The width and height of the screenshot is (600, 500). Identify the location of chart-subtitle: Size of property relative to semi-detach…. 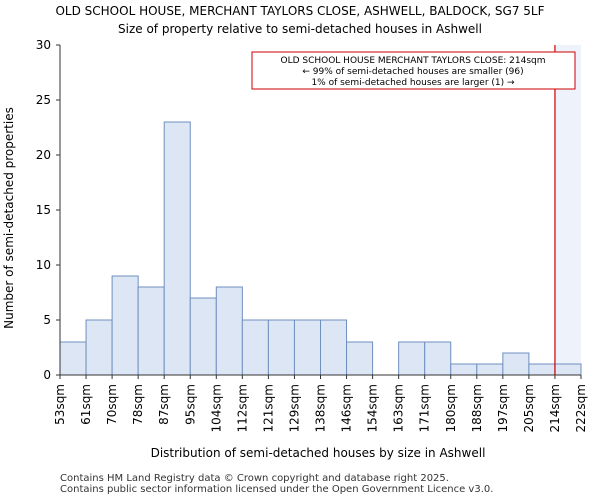
(300, 29).